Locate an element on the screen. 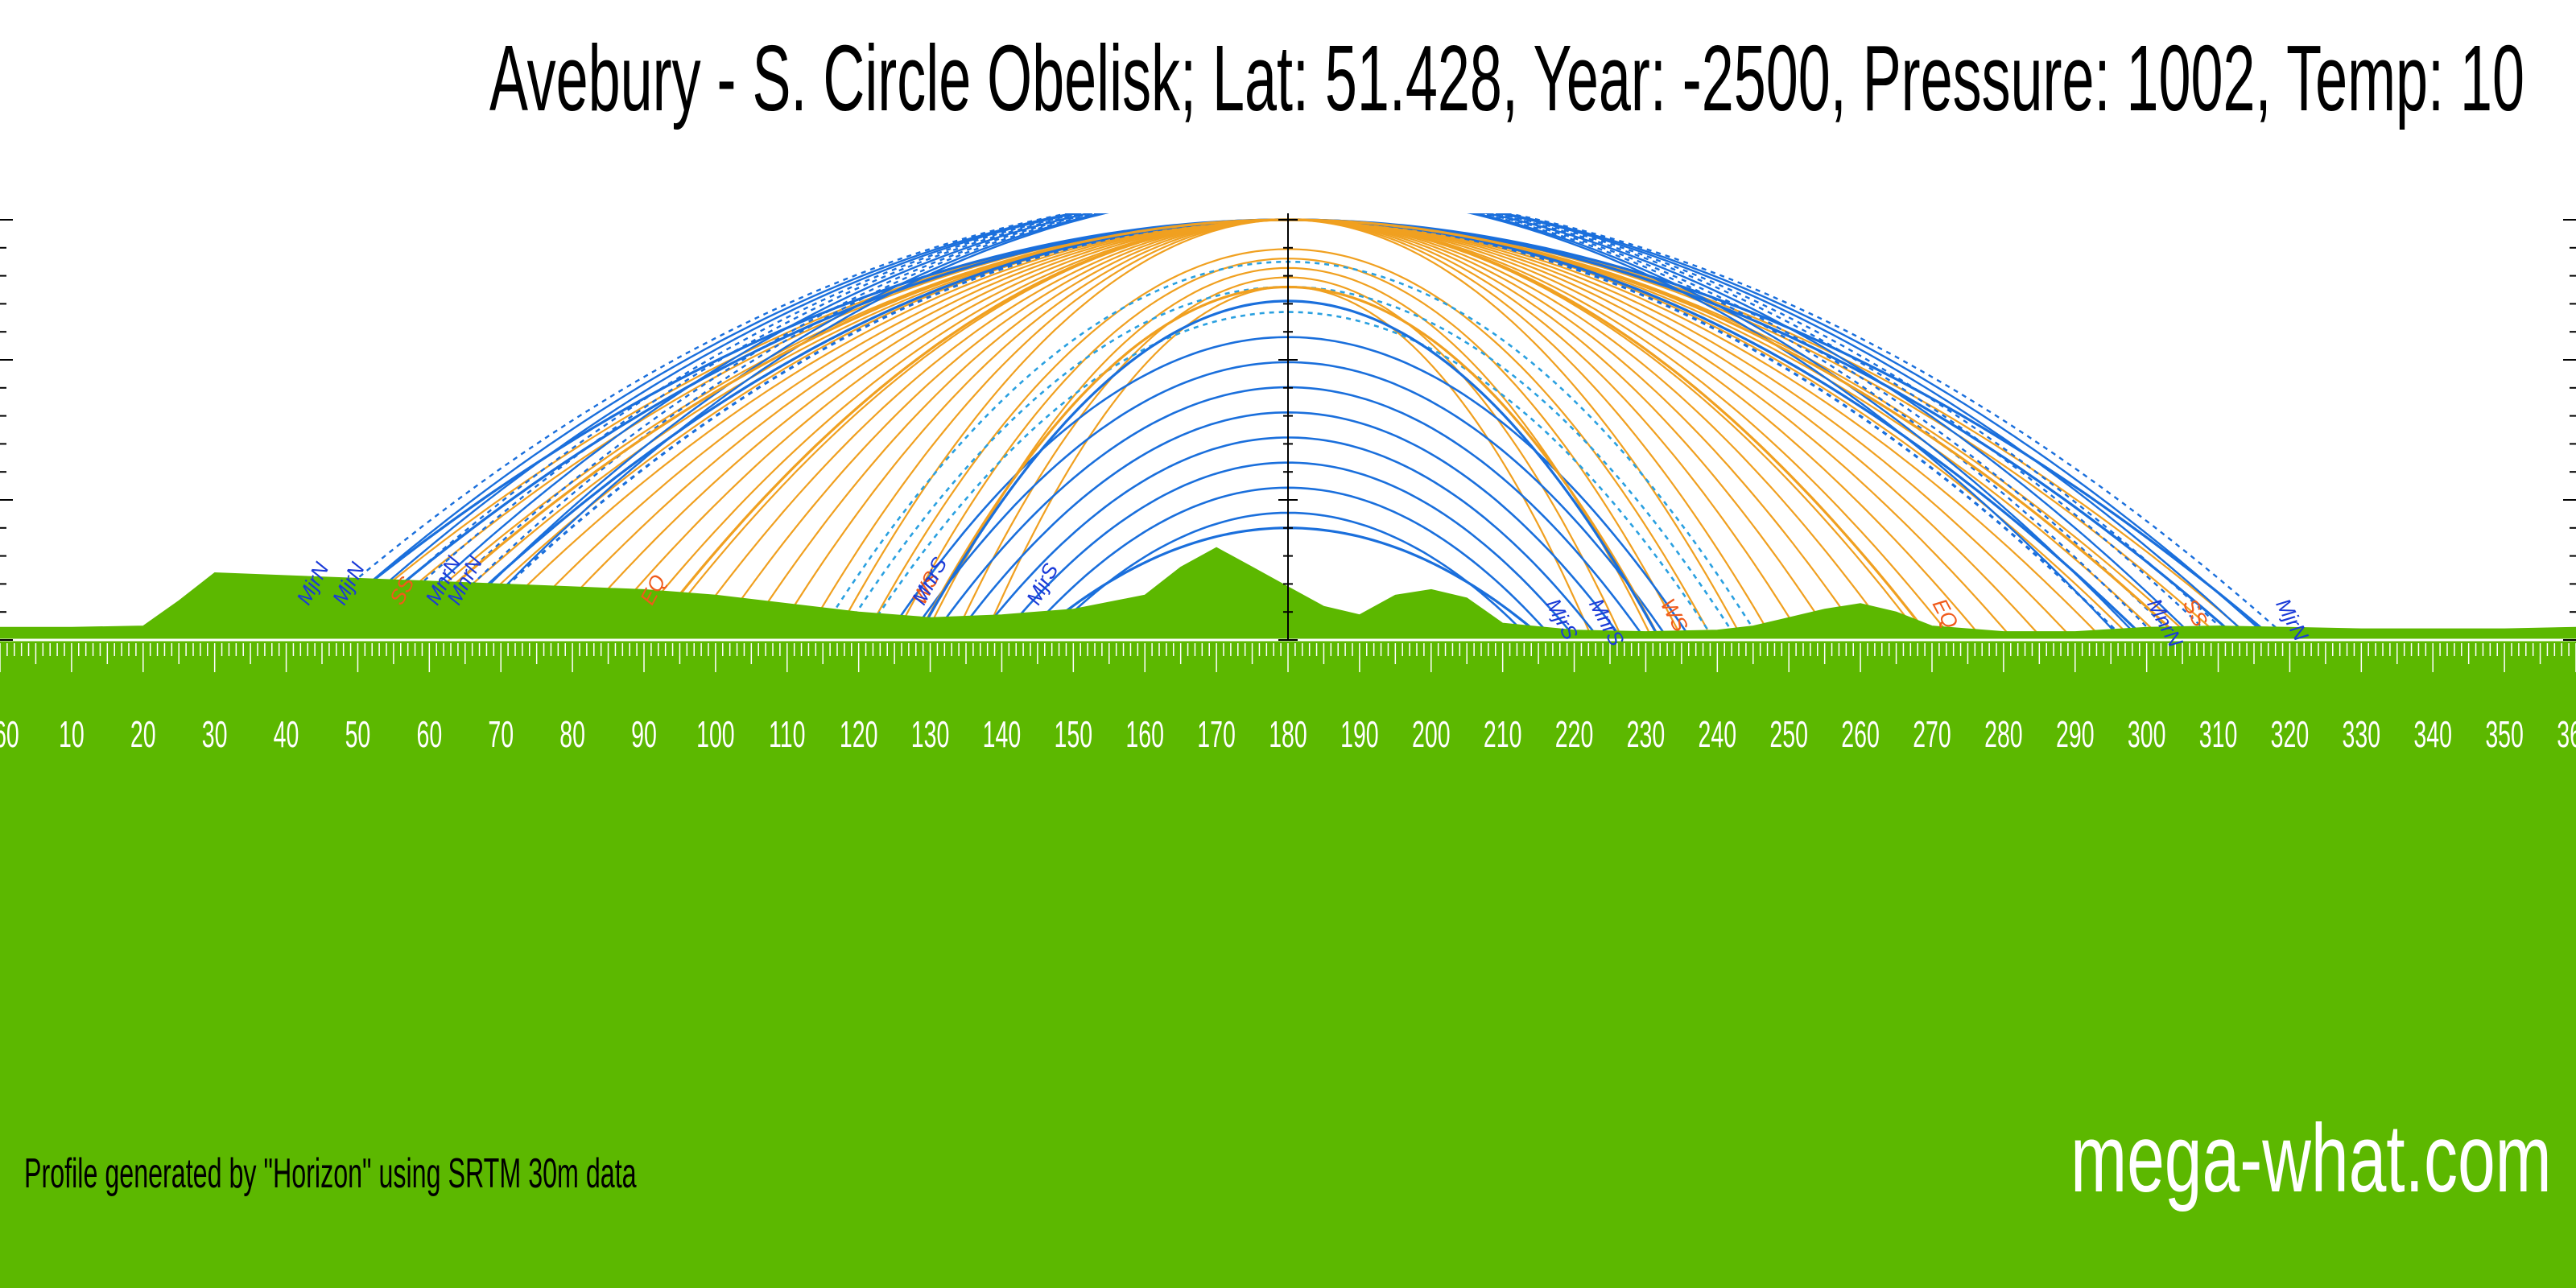 This screenshot has width=2576, height=1288. azimuth-tick-label: 220 is located at coordinates (1574, 735).